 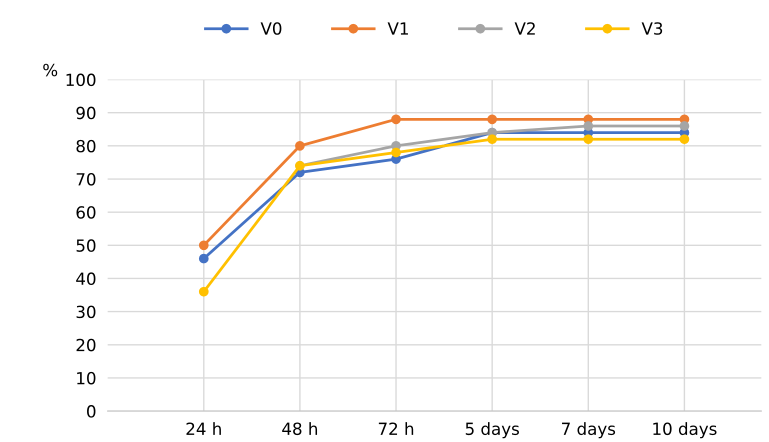 What do you see at coordinates (86, 378) in the screenshot?
I see `y-tick-label: 10` at bounding box center [86, 378].